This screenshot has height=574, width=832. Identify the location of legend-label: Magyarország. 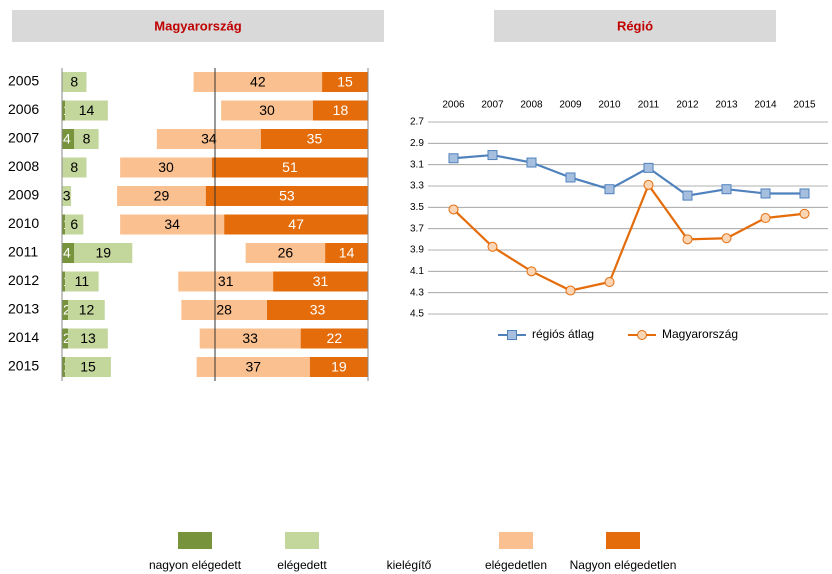
(700, 334).